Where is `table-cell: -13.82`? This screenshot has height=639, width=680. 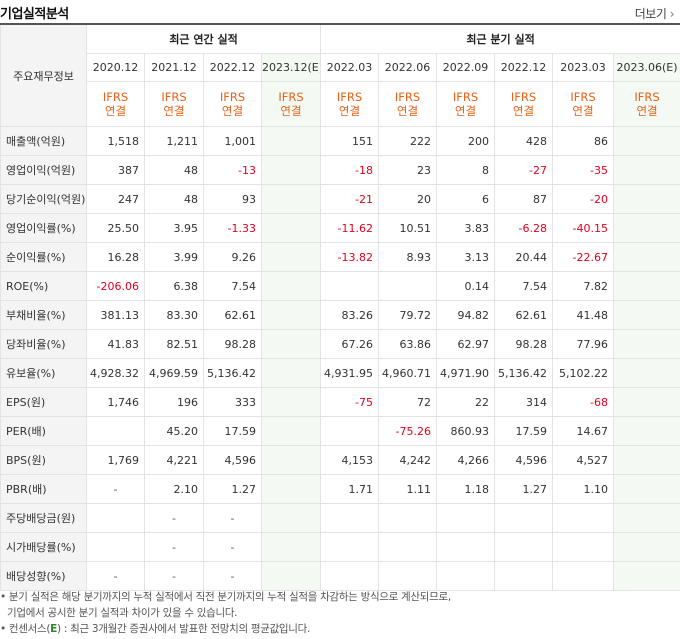
table-cell: -13.82 is located at coordinates (350, 257).